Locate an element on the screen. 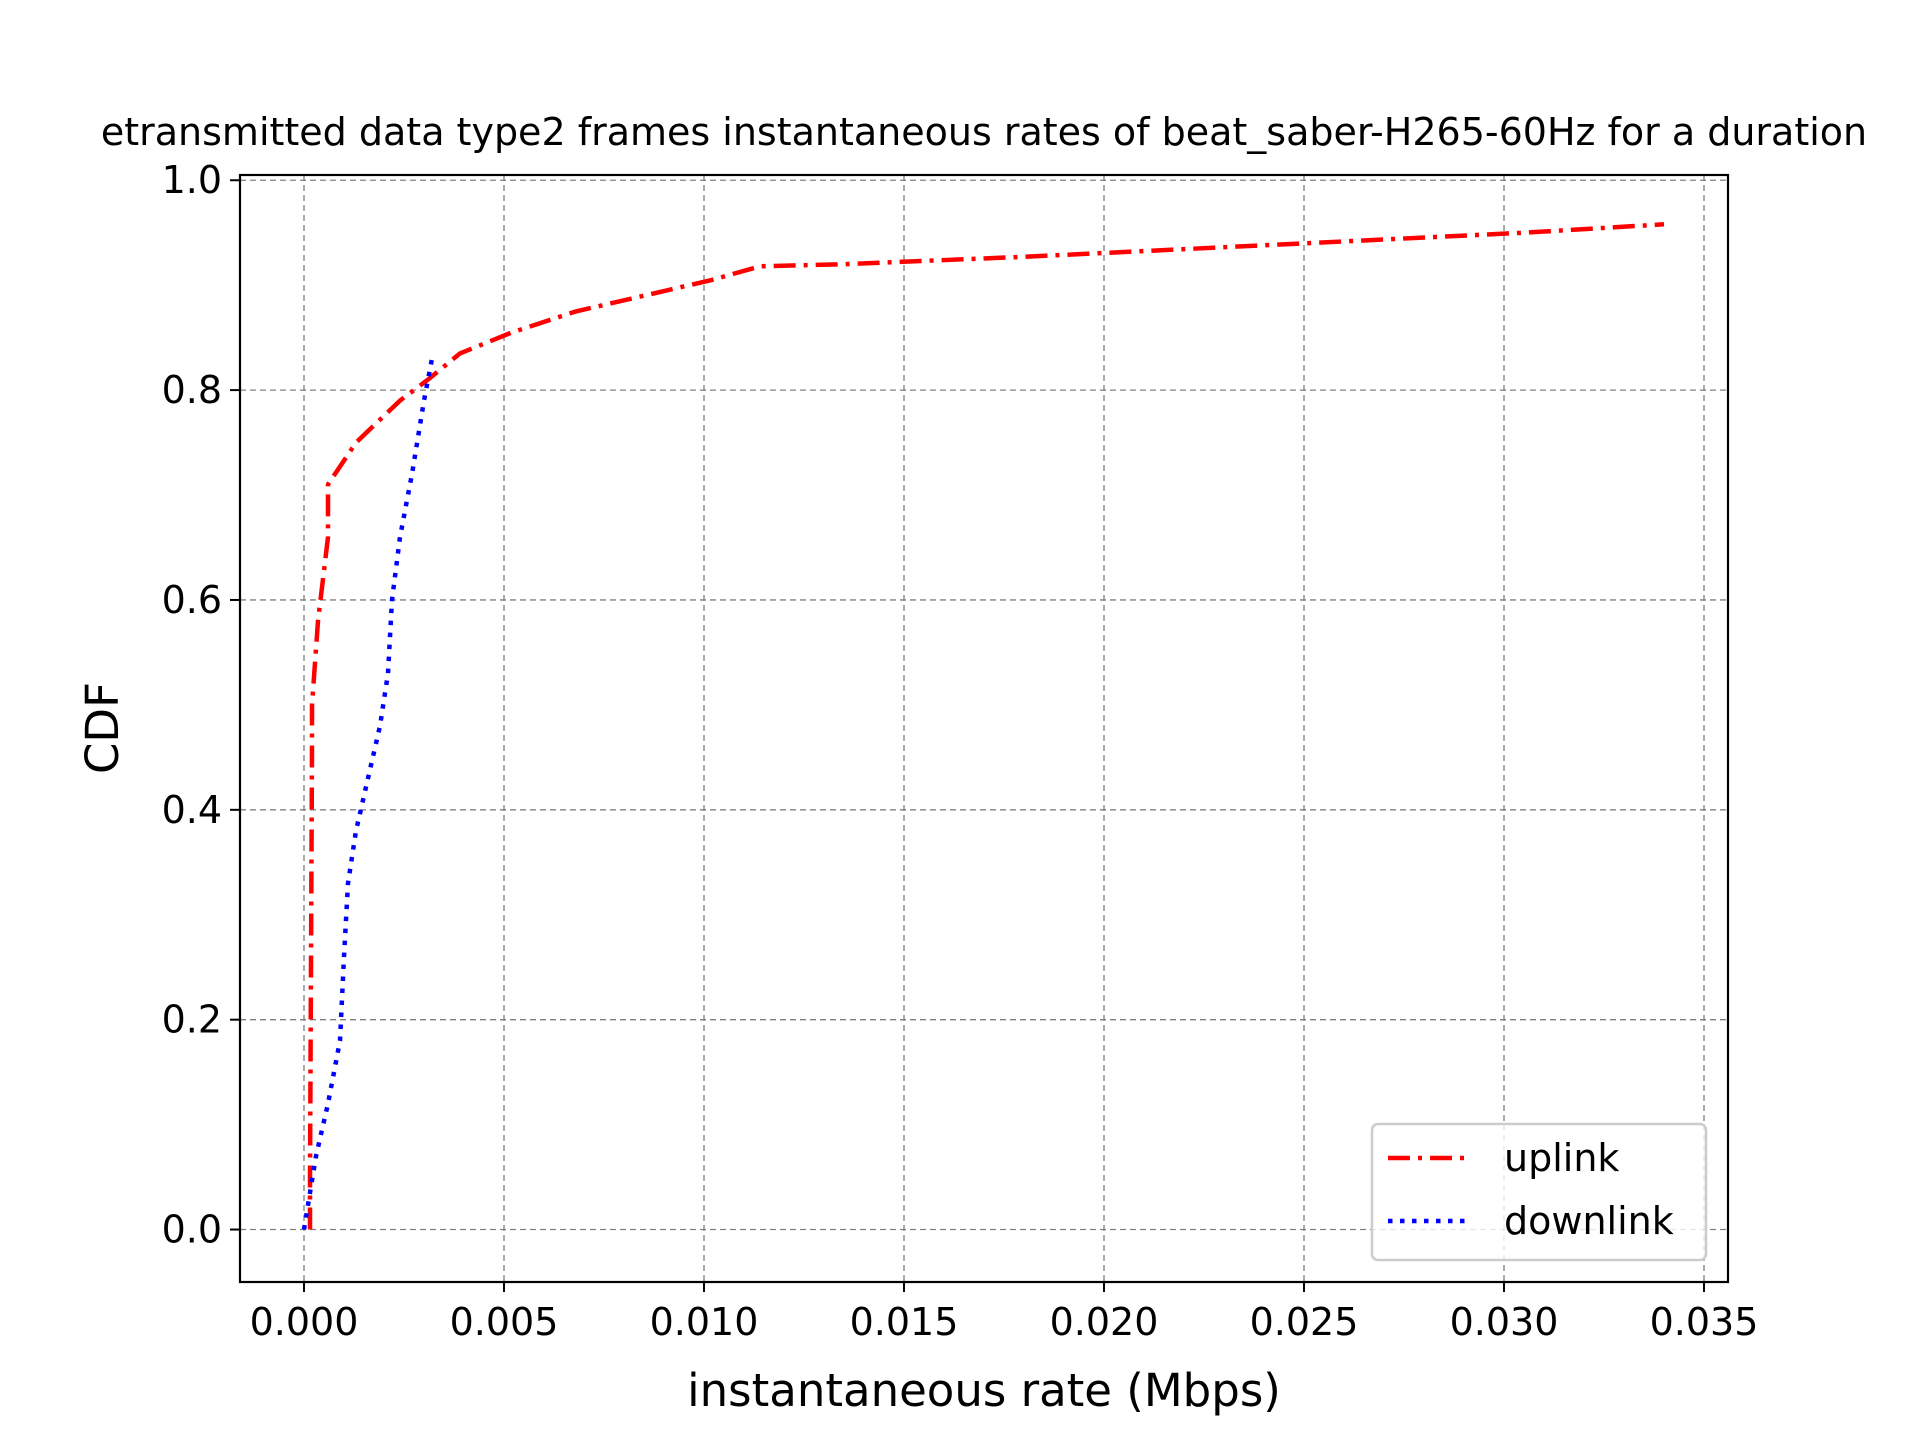  x-tick-label: 0.015 is located at coordinates (904, 1322).